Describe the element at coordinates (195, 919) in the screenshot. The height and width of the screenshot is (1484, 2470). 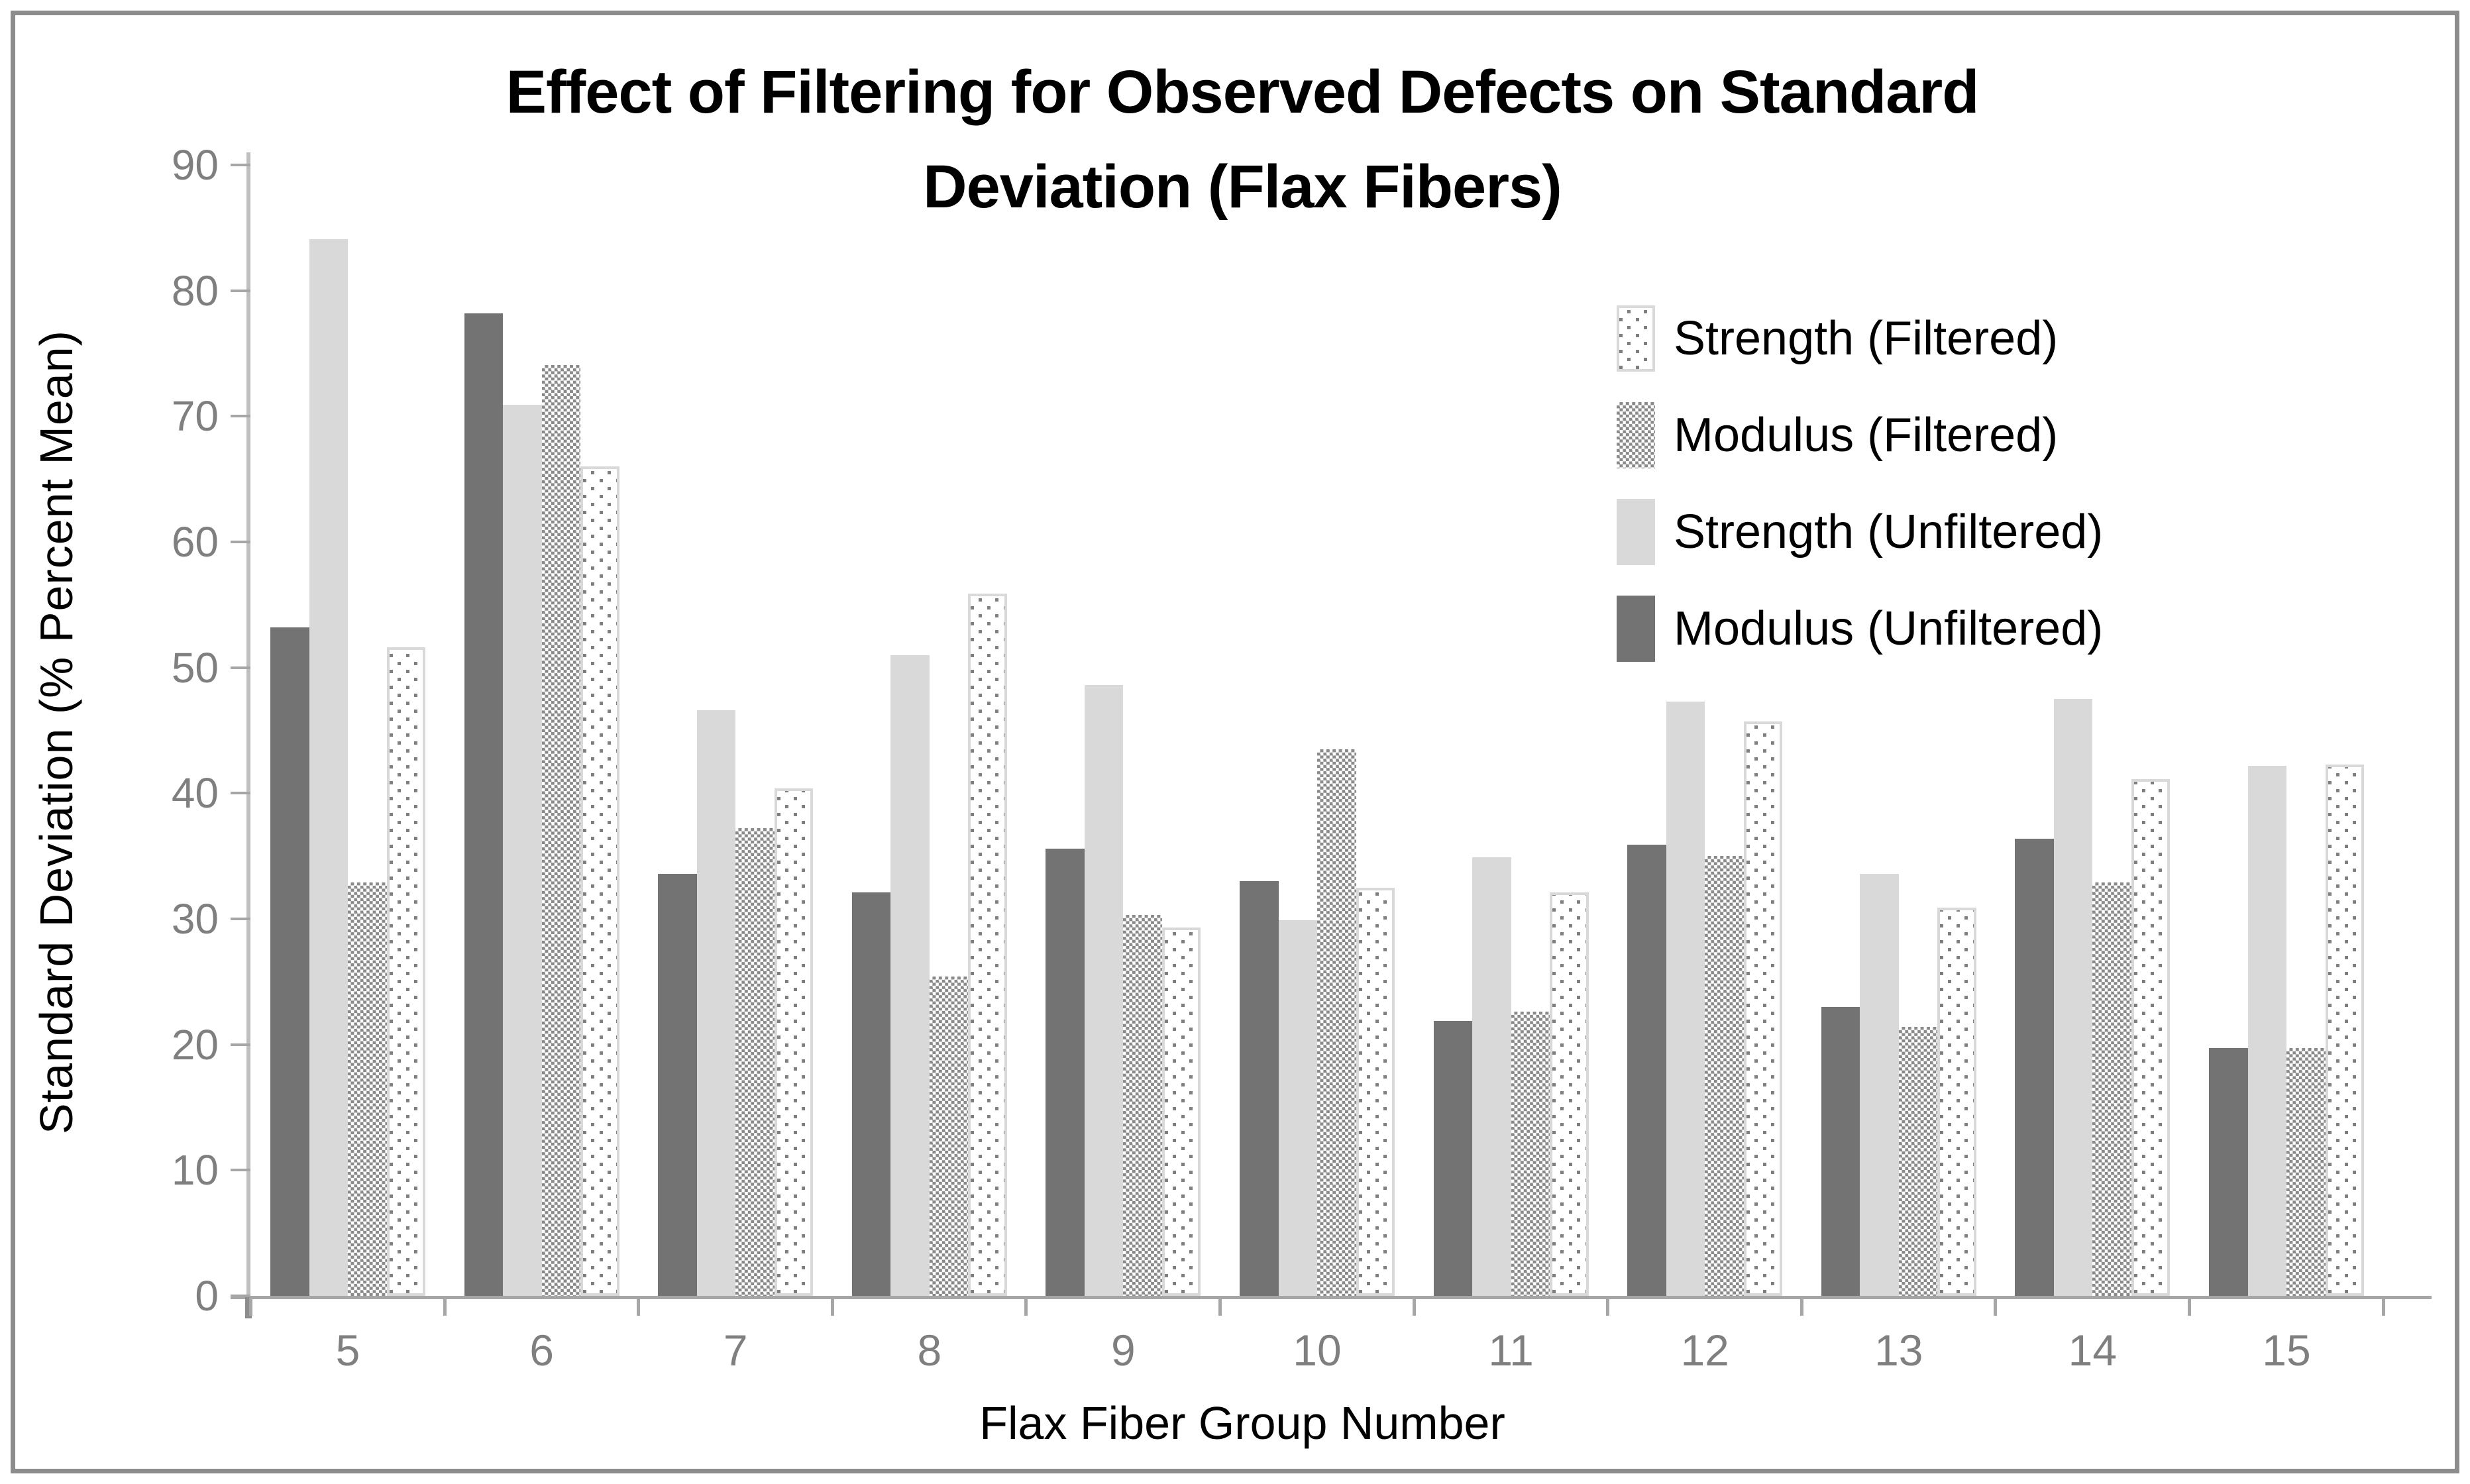
I see `y-tick-label-30: 30` at that location.